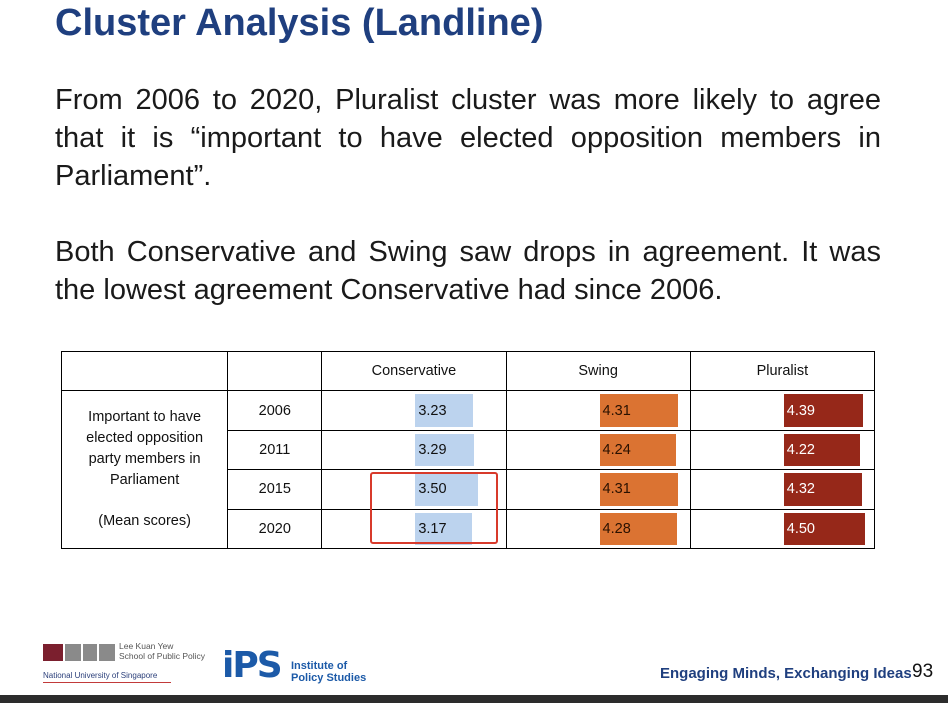 The width and height of the screenshot is (948, 703). What do you see at coordinates (474, 699) in the screenshot?
I see `bottom-bar` at bounding box center [474, 699].